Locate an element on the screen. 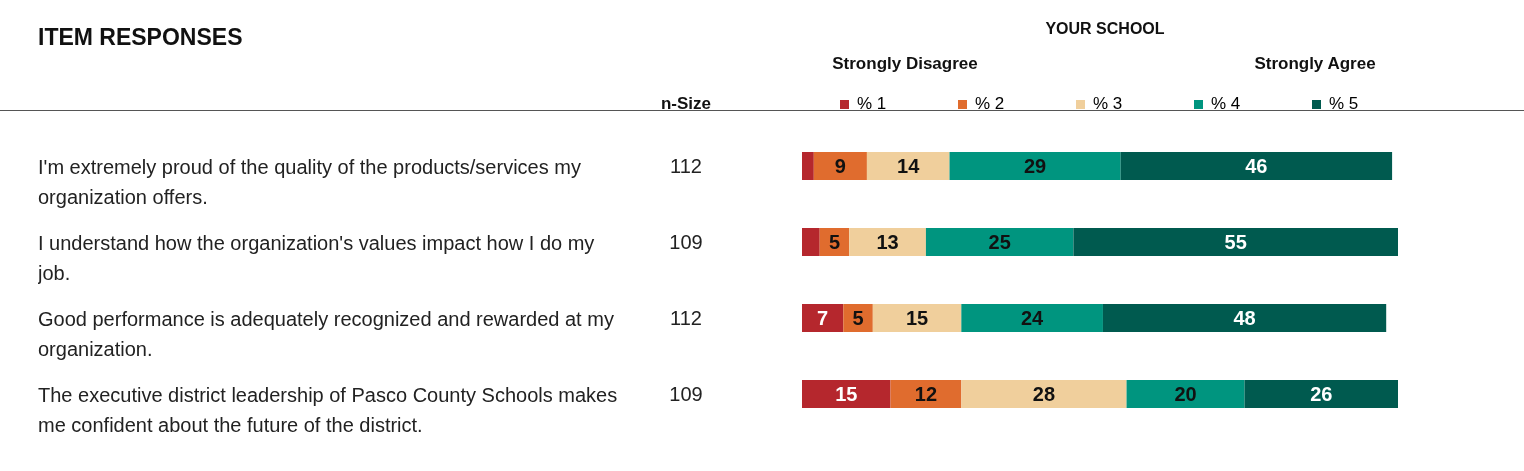 The width and height of the screenshot is (1524, 471). text: ITEM RESPONSES is located at coordinates (140, 37).